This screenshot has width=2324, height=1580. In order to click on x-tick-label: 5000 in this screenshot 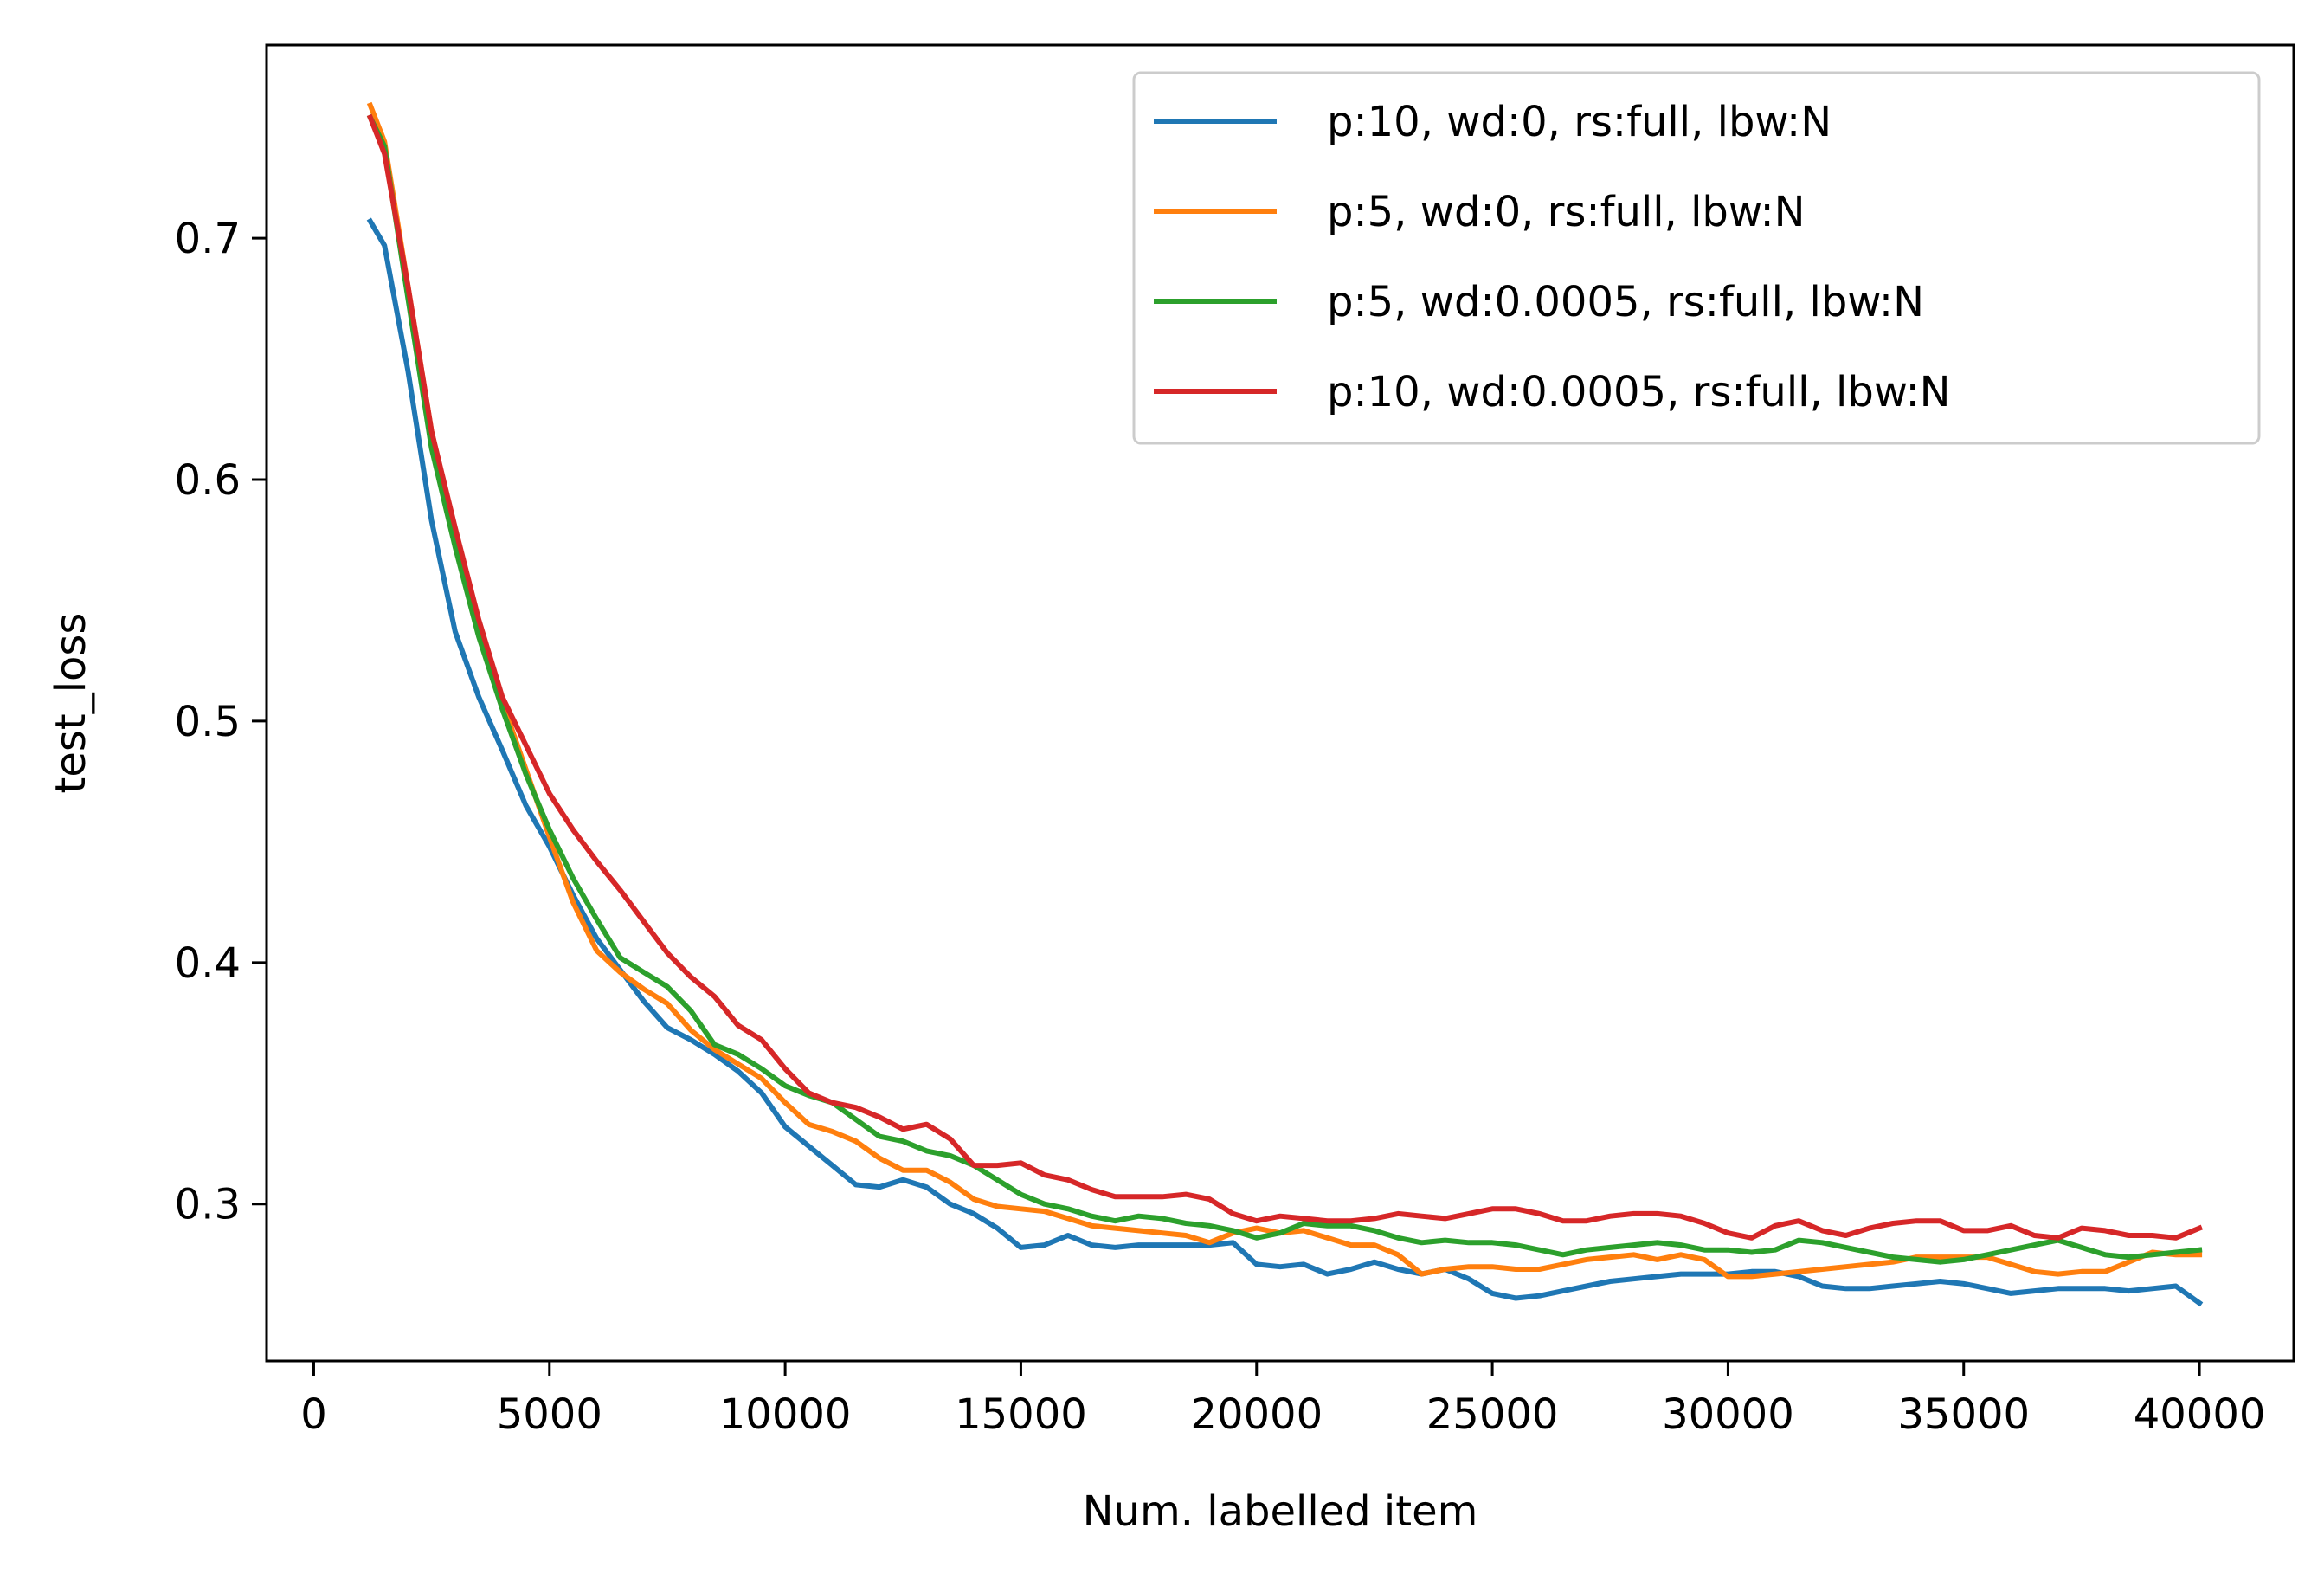, I will do `click(549, 1414)`.